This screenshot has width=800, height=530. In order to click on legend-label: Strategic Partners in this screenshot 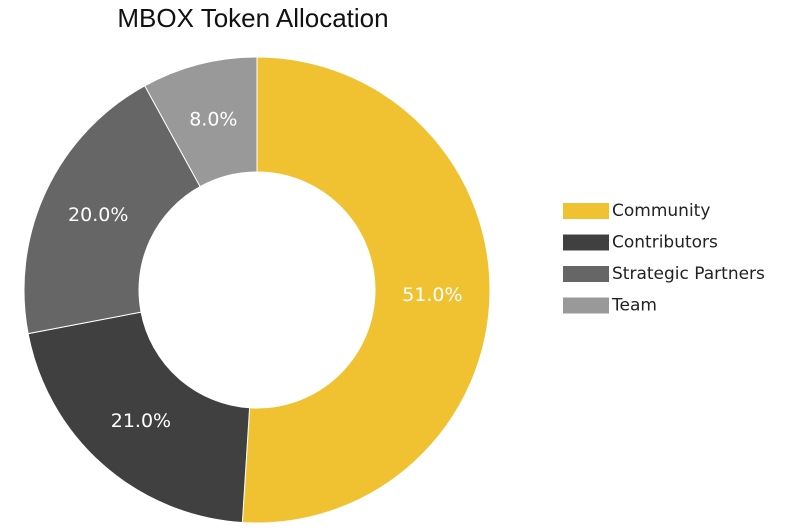, I will do `click(688, 274)`.